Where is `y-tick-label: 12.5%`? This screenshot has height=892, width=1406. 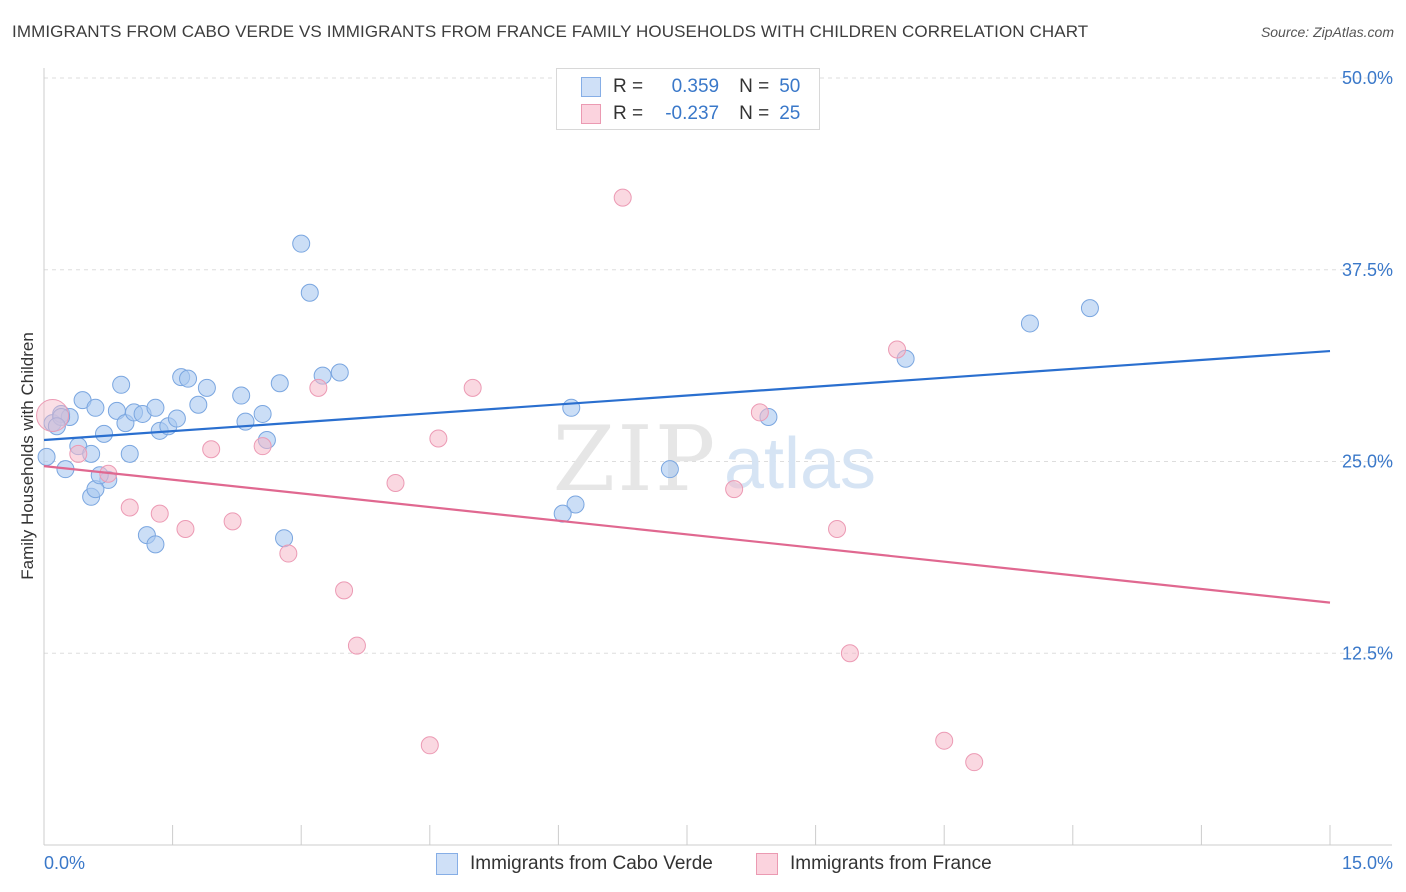
y-tick-label: 12.5% is located at coordinates (1367, 653).